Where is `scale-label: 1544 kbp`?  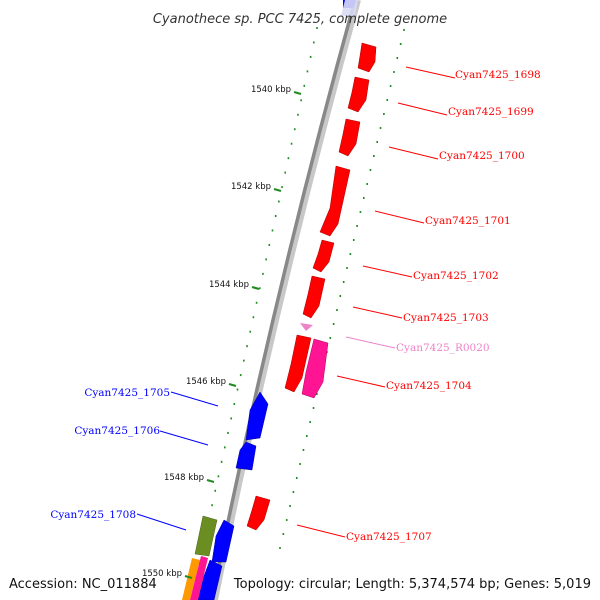
scale-label: 1544 kbp is located at coordinates (229, 285).